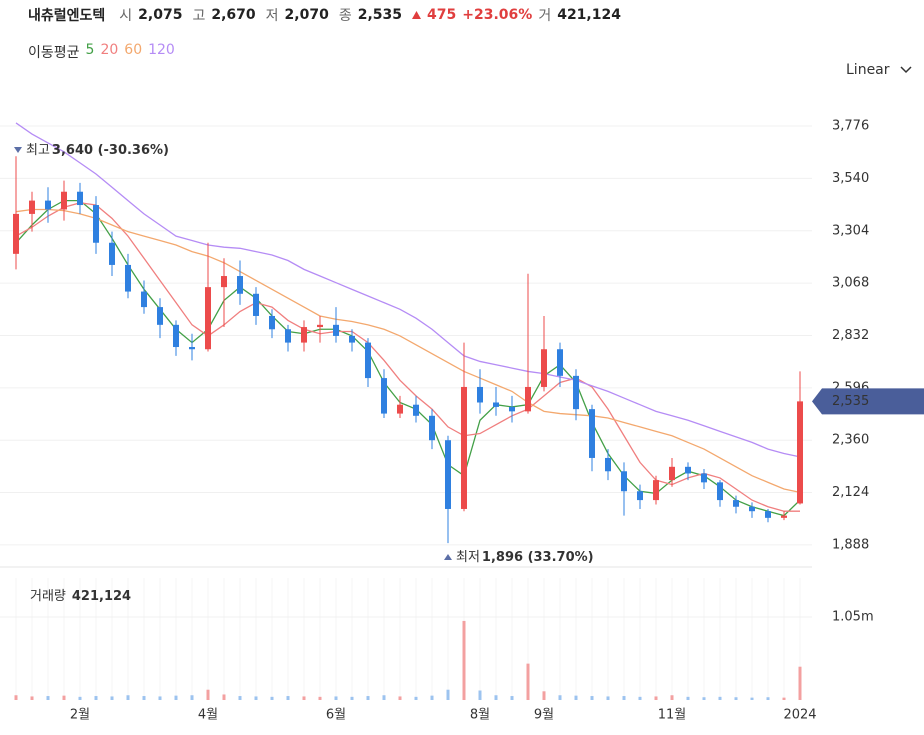  Describe the element at coordinates (161, 50) in the screenshot. I see `legend-entry: 120` at that location.